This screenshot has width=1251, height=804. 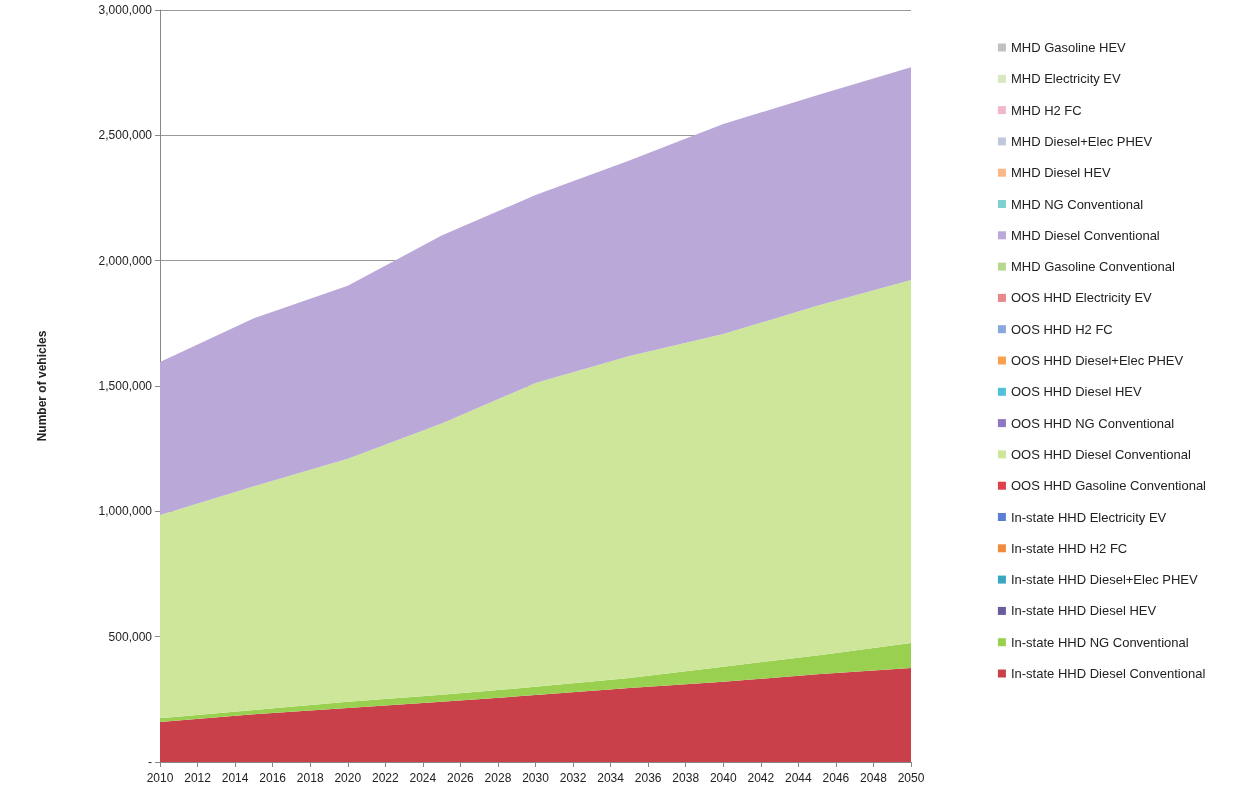 I want to click on x-tick-label: 2020, so click(x=348, y=778).